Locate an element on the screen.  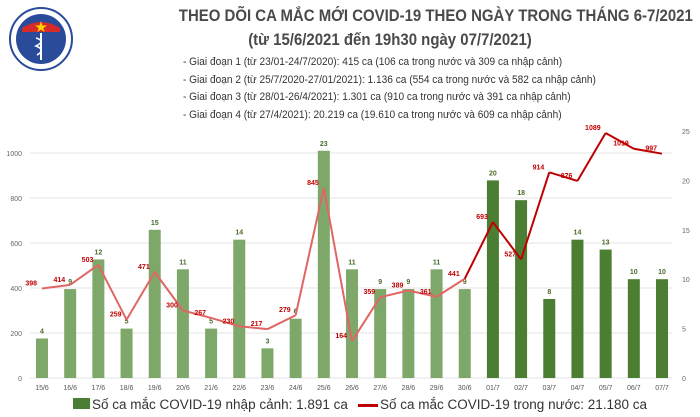
bar-label: 23 is located at coordinates (324, 144).